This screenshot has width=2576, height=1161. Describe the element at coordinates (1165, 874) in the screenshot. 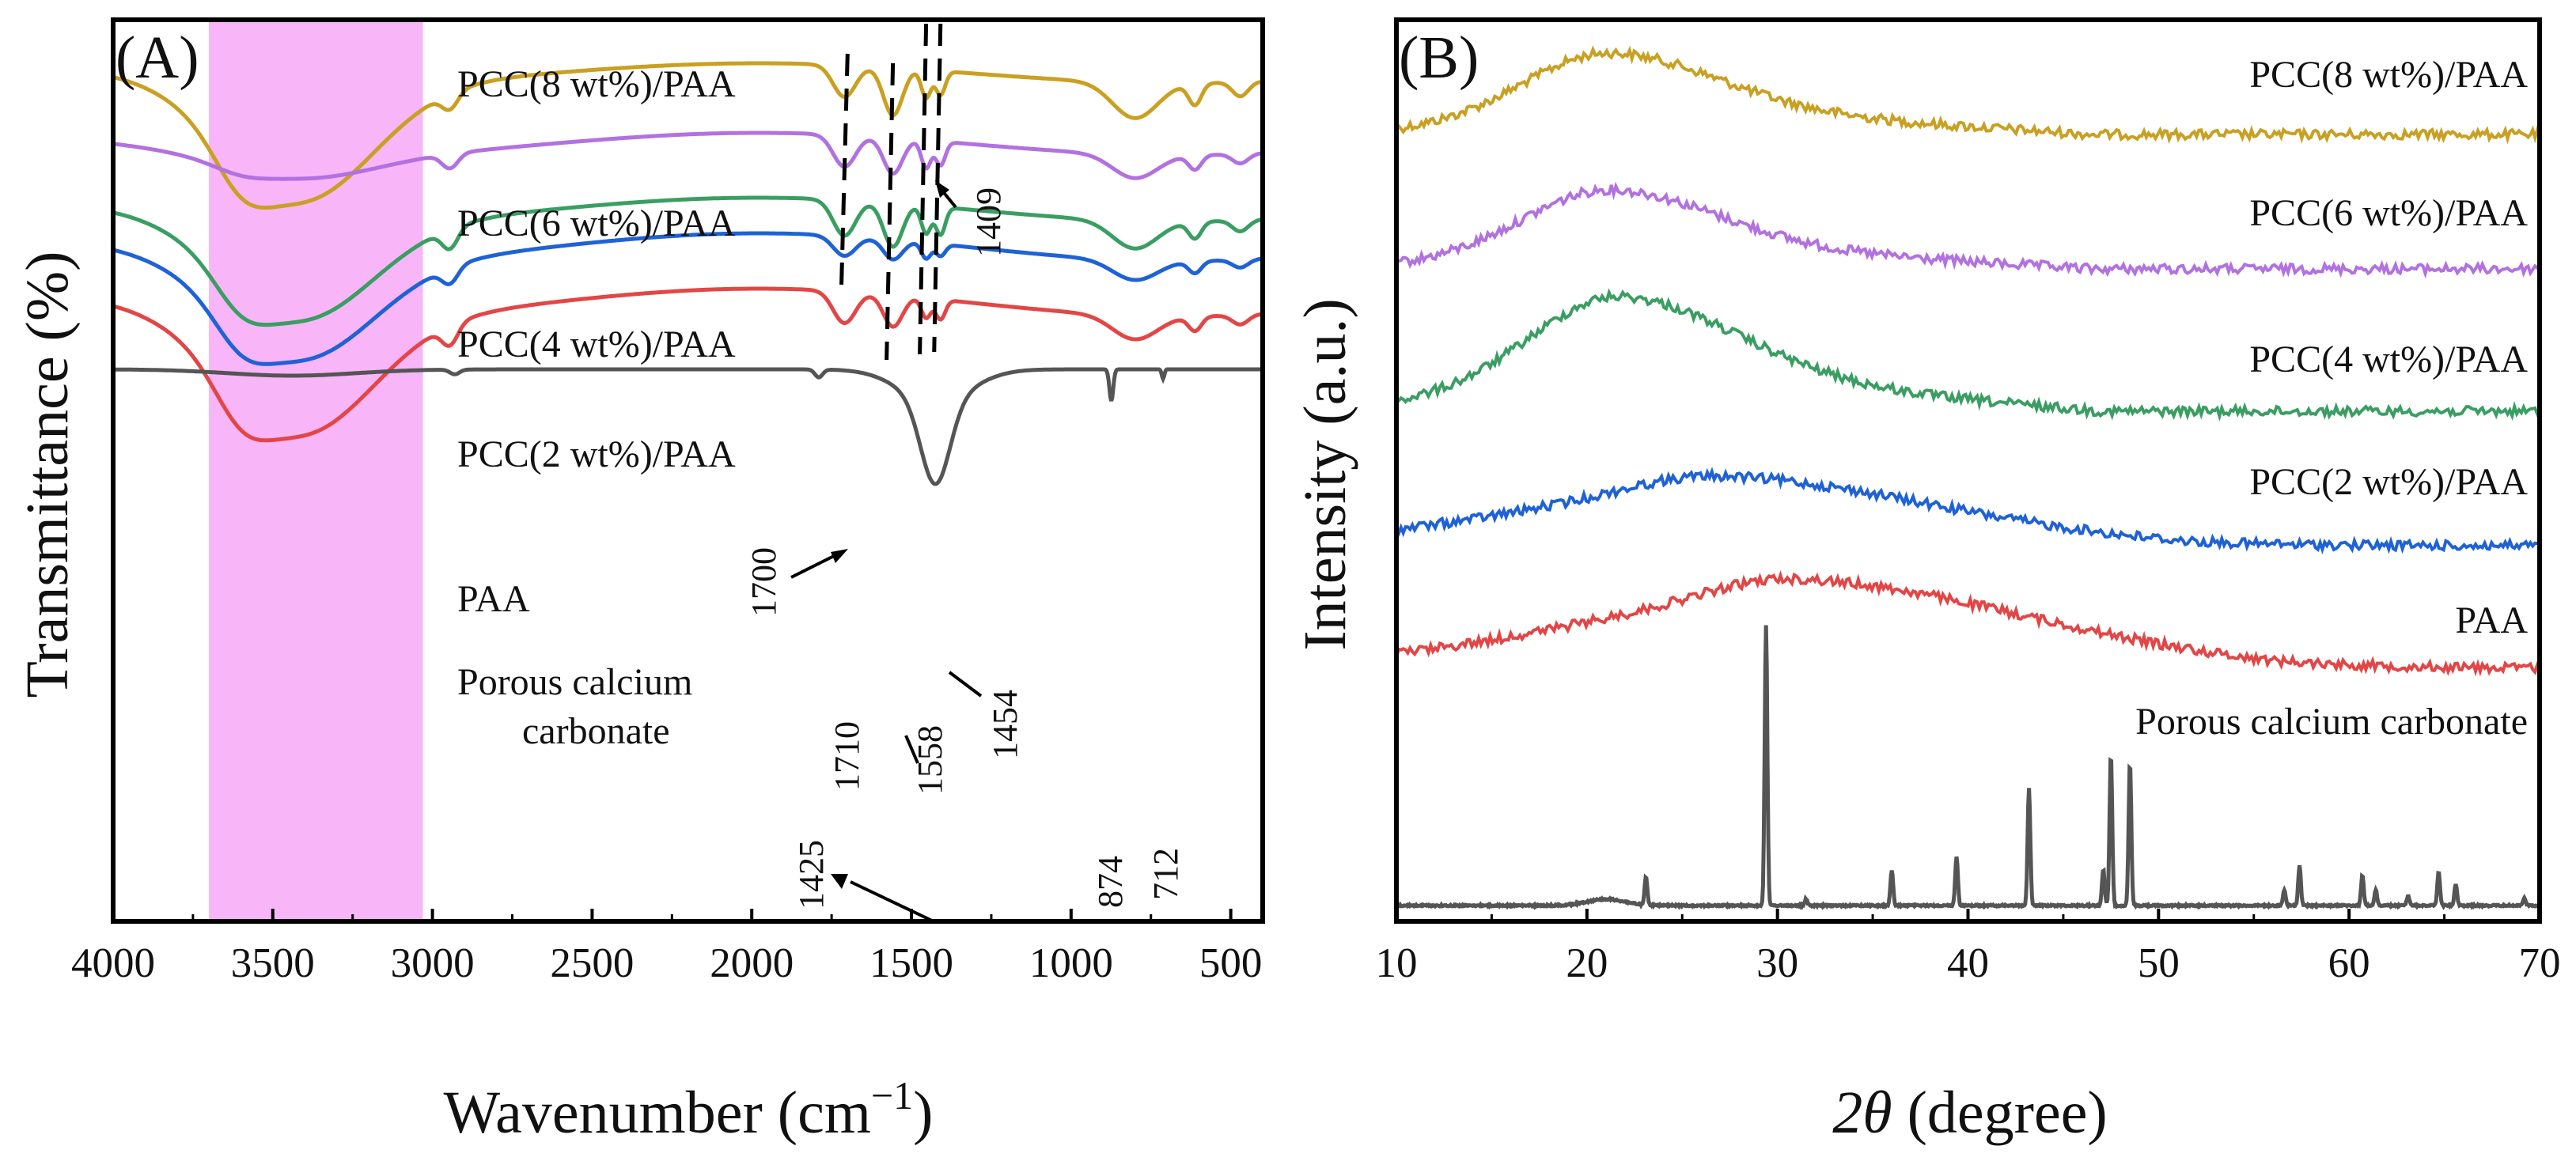

I see `anno-712: 712` at that location.